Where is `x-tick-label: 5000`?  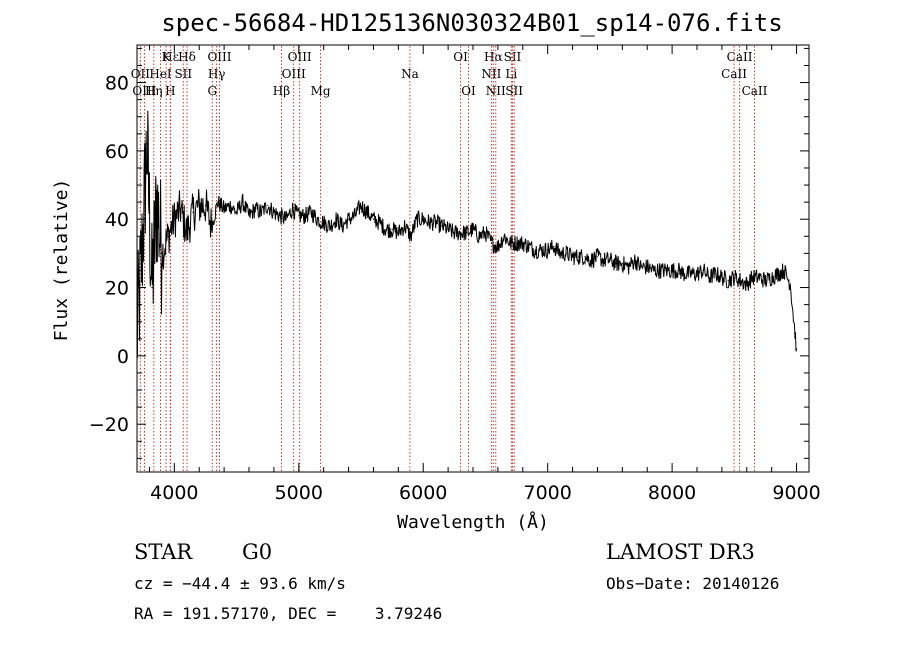 x-tick-label: 5000 is located at coordinates (299, 493).